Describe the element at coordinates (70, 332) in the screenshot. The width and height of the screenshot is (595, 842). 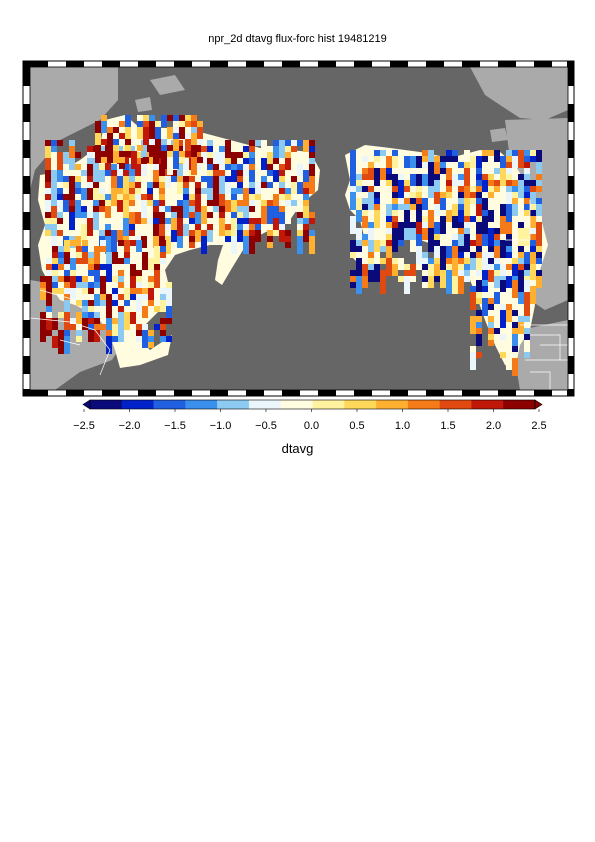
I see `border-lines-asia` at that location.